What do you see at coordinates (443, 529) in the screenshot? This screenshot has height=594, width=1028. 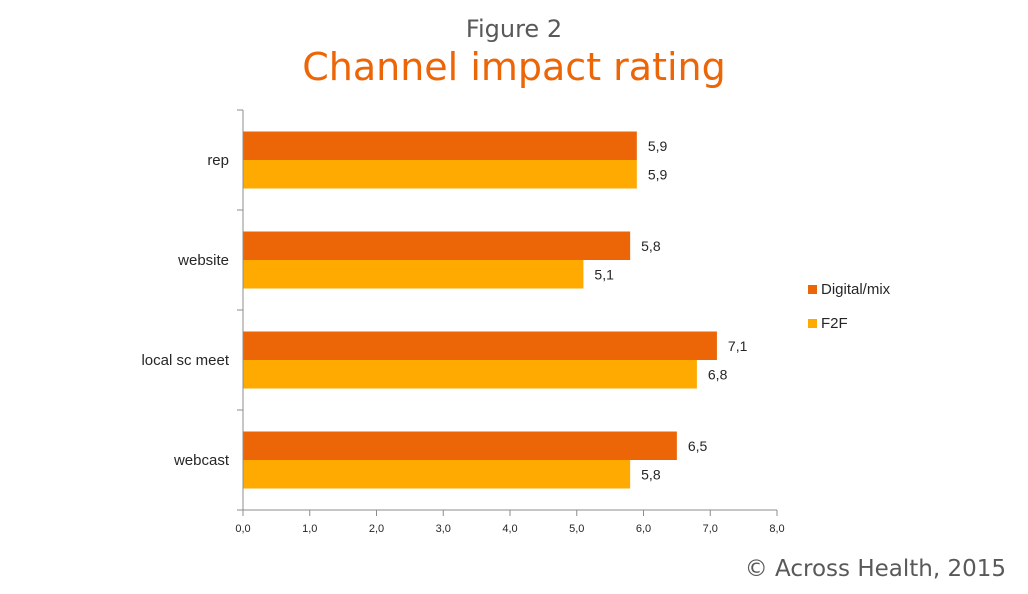 I see `x-tick-label: 3,0` at bounding box center [443, 529].